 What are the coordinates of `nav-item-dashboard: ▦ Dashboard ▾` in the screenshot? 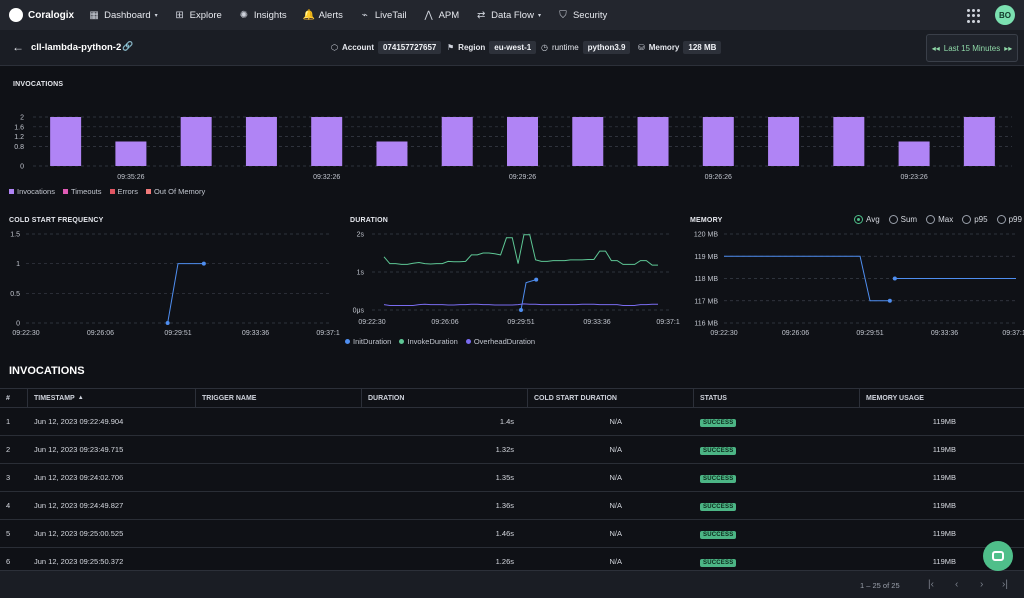 It's located at (122, 15).